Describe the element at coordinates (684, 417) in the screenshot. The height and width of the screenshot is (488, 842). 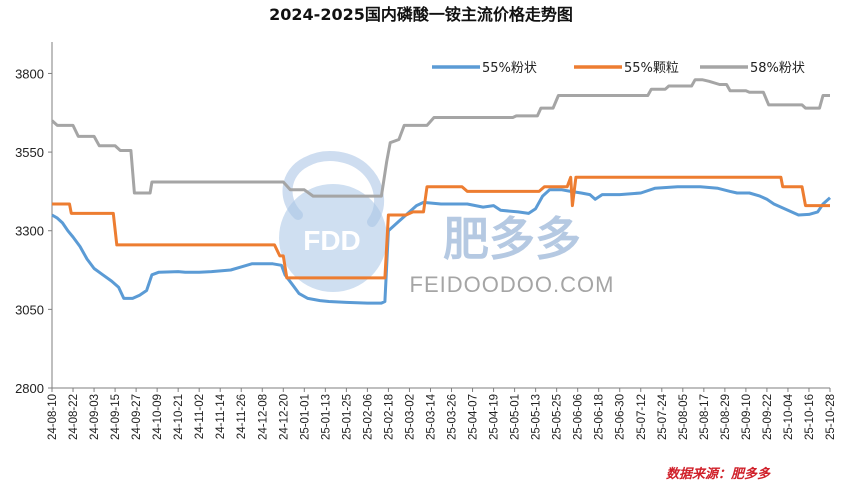
I see `x-tick-label: 25-08-05` at that location.